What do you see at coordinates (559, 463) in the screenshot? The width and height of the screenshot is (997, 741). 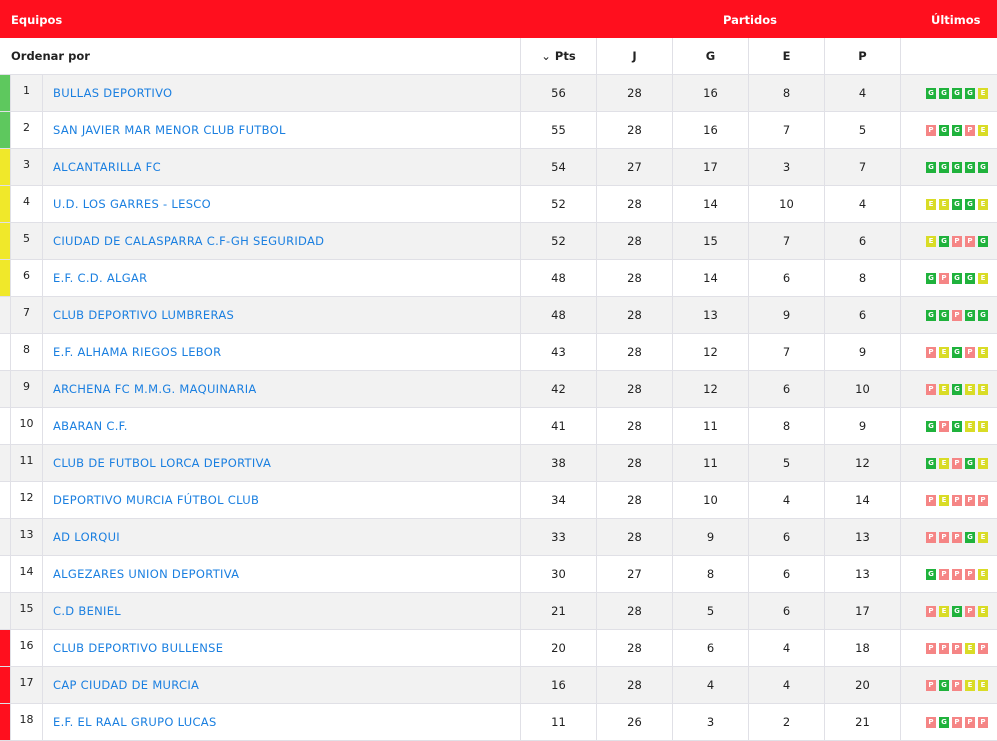 I see `pts-value: 38` at bounding box center [559, 463].